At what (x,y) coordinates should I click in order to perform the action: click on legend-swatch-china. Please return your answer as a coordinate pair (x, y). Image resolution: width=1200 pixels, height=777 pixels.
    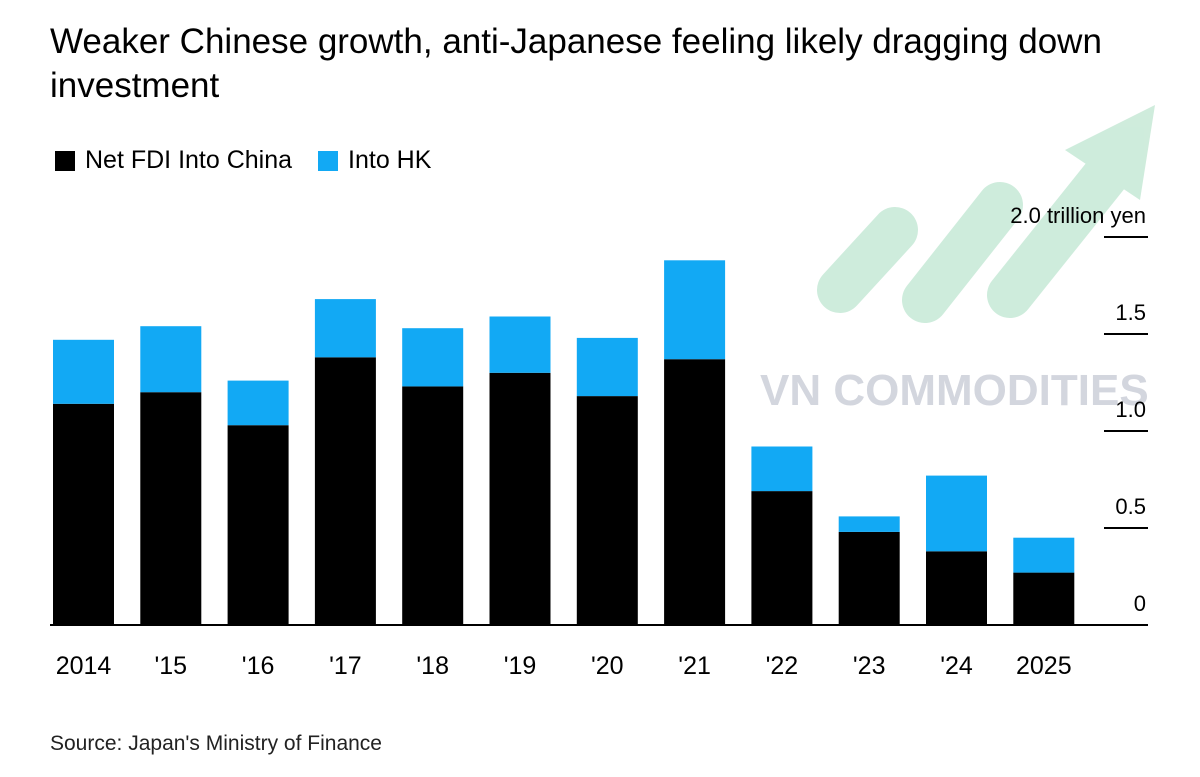
    Looking at the image, I should click on (65, 160).